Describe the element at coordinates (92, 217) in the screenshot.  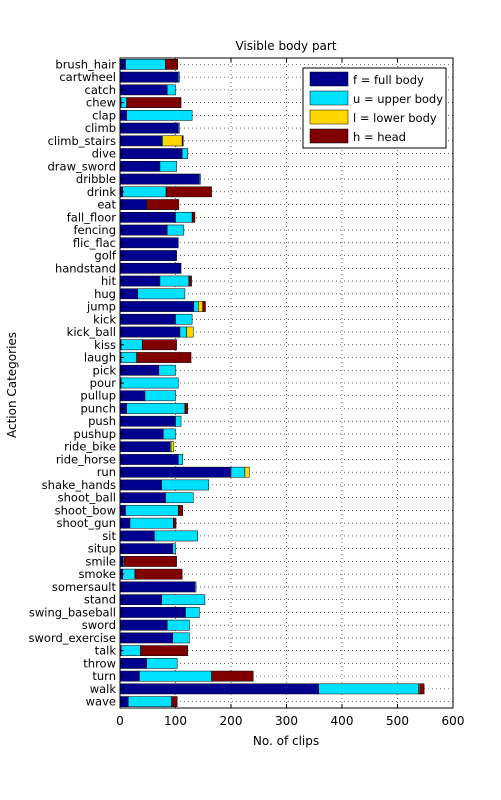
I see `y-tick-label: fall_floor` at that location.